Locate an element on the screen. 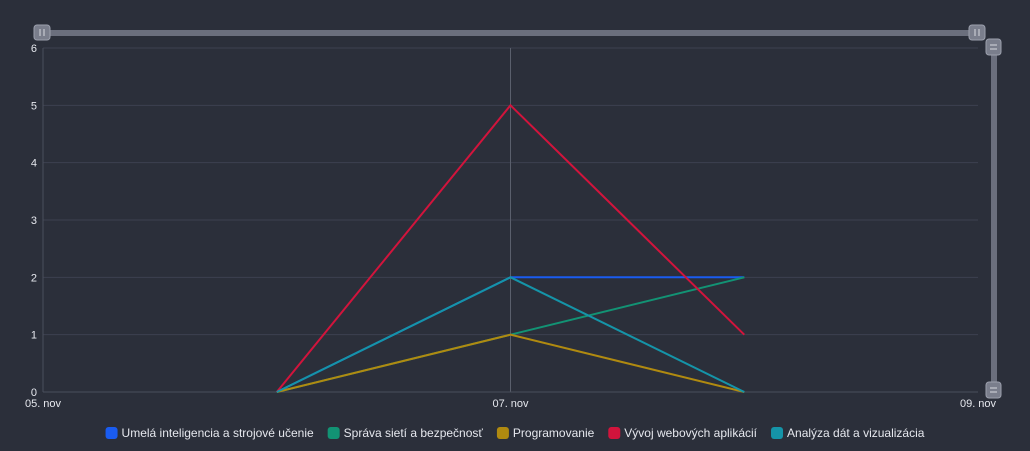 The image size is (1030, 451). y-tick-label: 3 is located at coordinates (34, 221).